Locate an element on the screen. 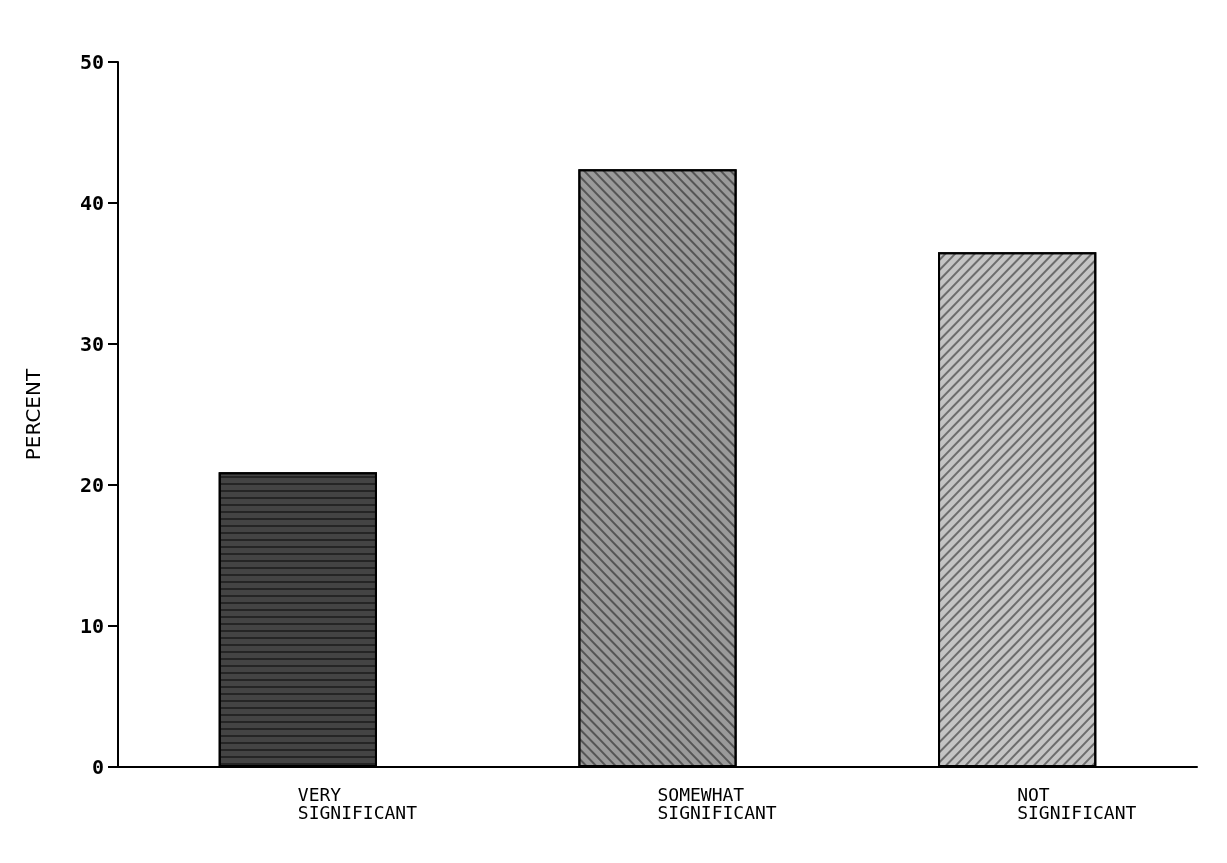  y-tick-label: 50 is located at coordinates (91, 62).